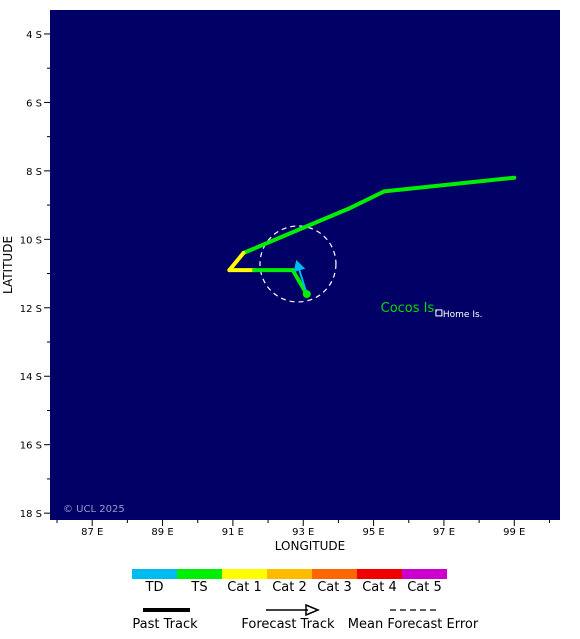 This screenshot has width=580, height=639. What do you see at coordinates (244, 587) in the screenshot?
I see `legend-category-label: Cat 1` at bounding box center [244, 587].